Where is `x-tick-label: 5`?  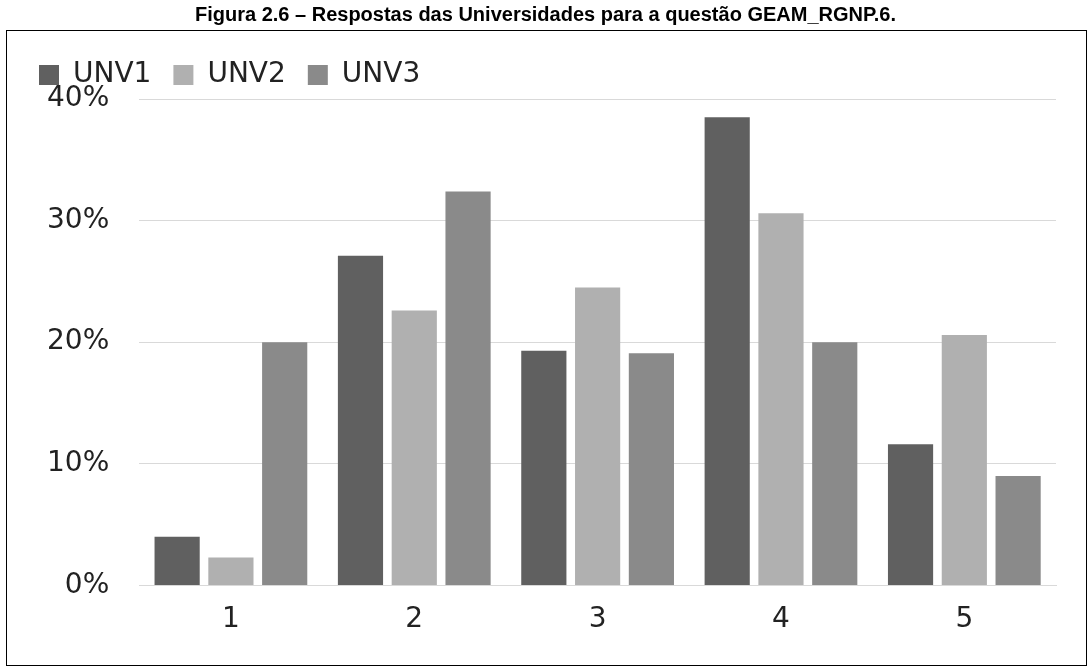
x-tick-label: 5 is located at coordinates (964, 618).